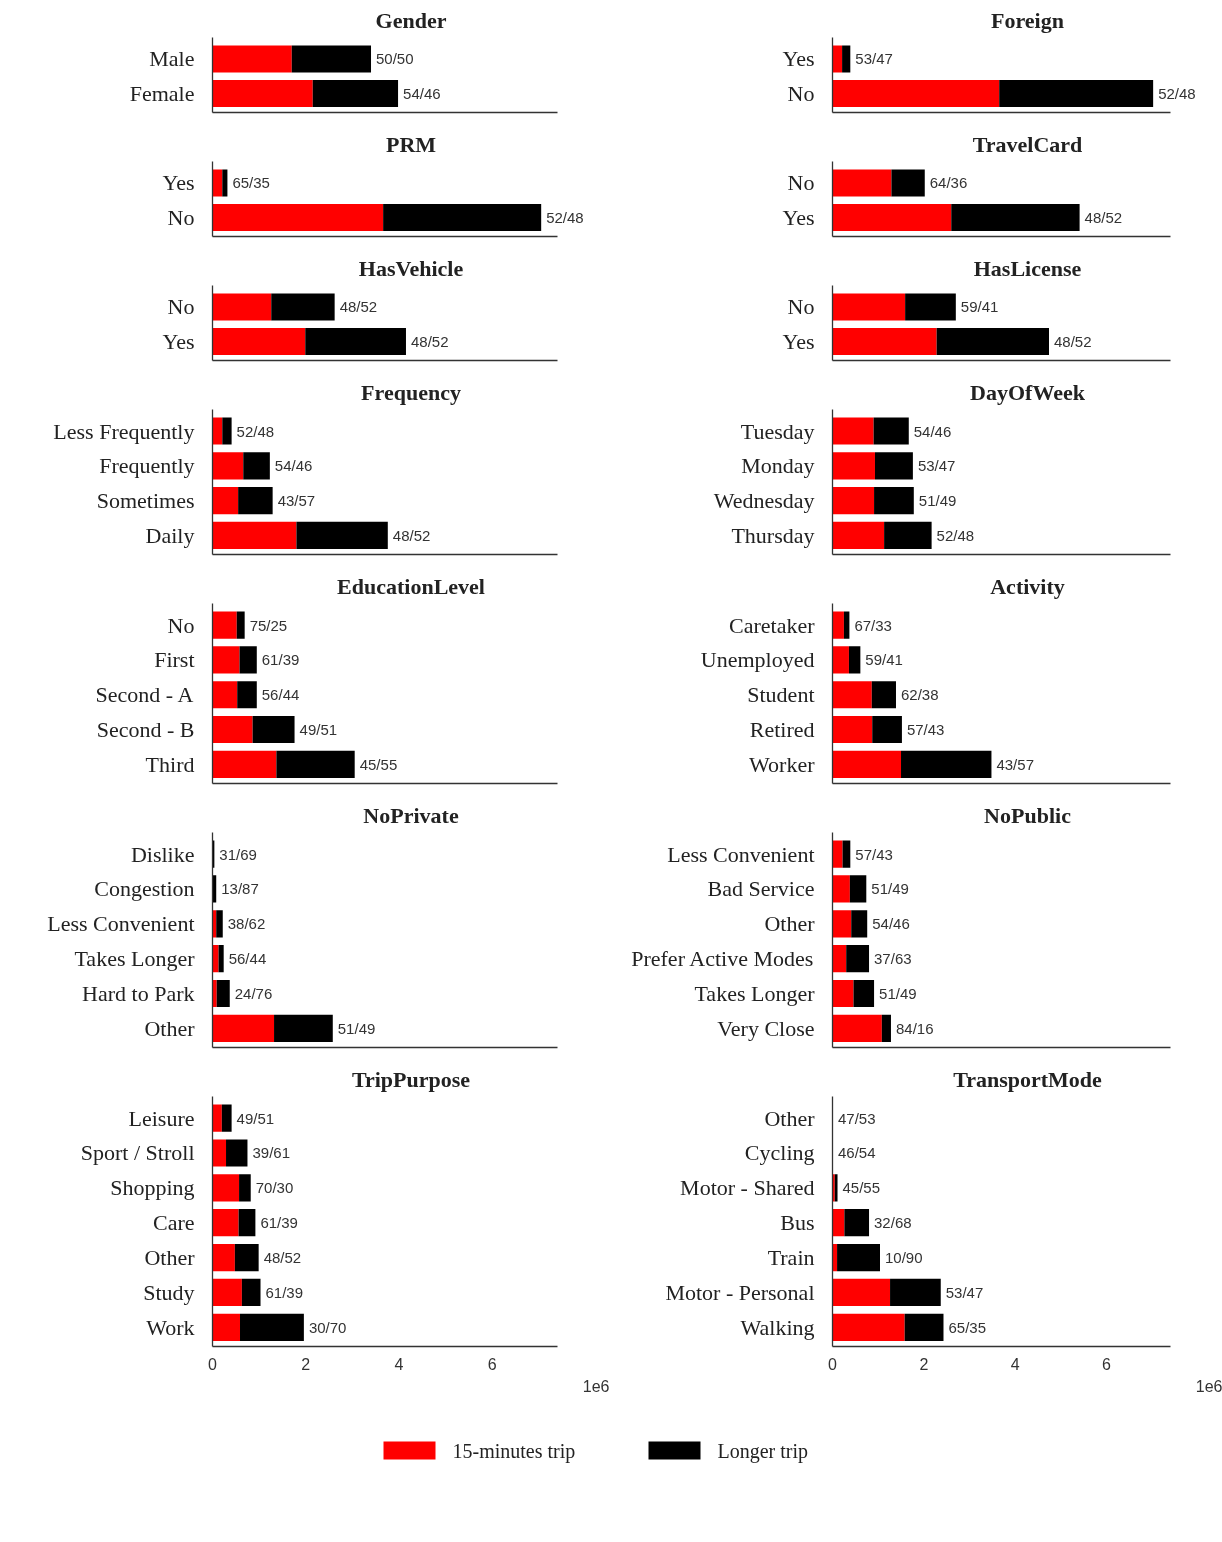 This screenshot has width=1222, height=1542. I want to click on y-tick-label: Retired, so click(782, 730).